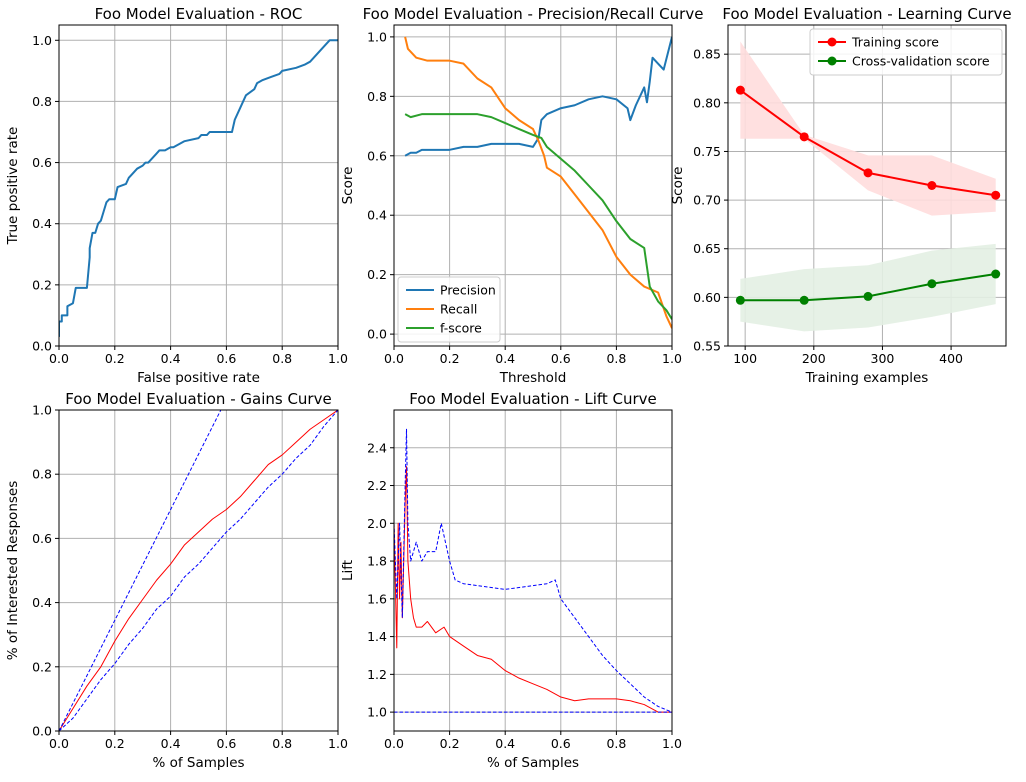 This screenshot has width=1026, height=782. Describe the element at coordinates (377, 598) in the screenshot. I see `y-tick-label: 1.6` at that location.